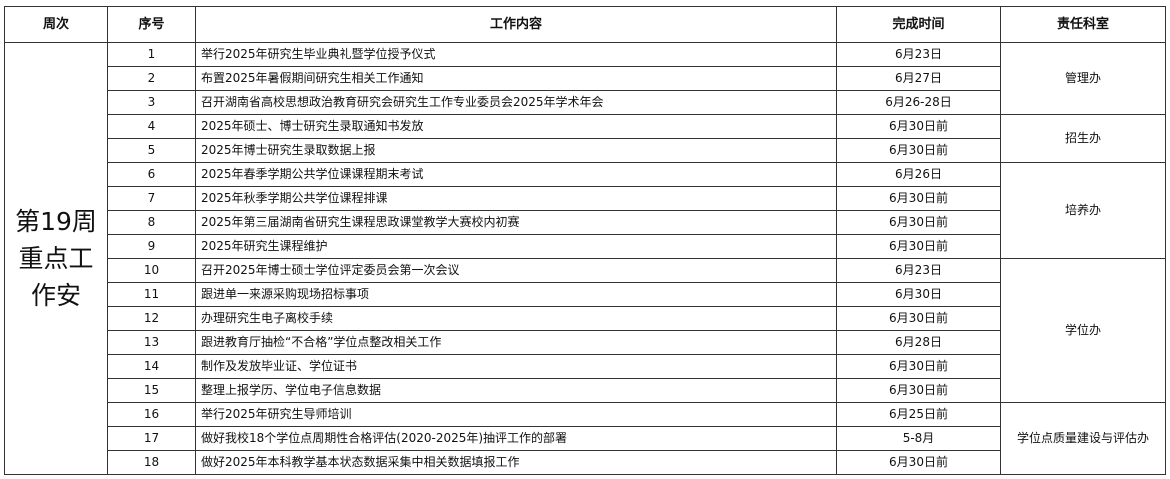 The height and width of the screenshot is (479, 1170). Describe the element at coordinates (151, 150) in the screenshot. I see `row-number: 5` at that location.